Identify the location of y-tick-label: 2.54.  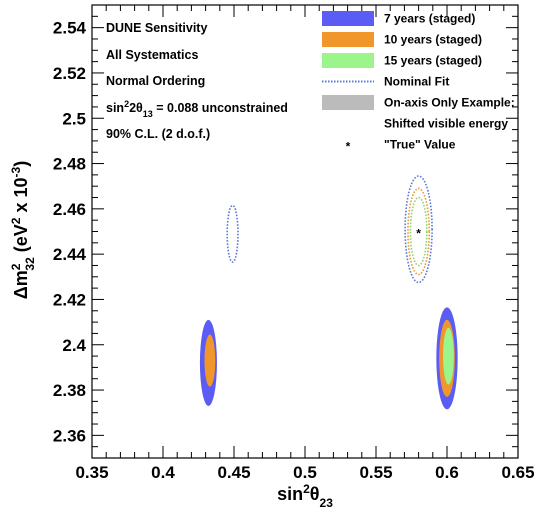
(70, 28).